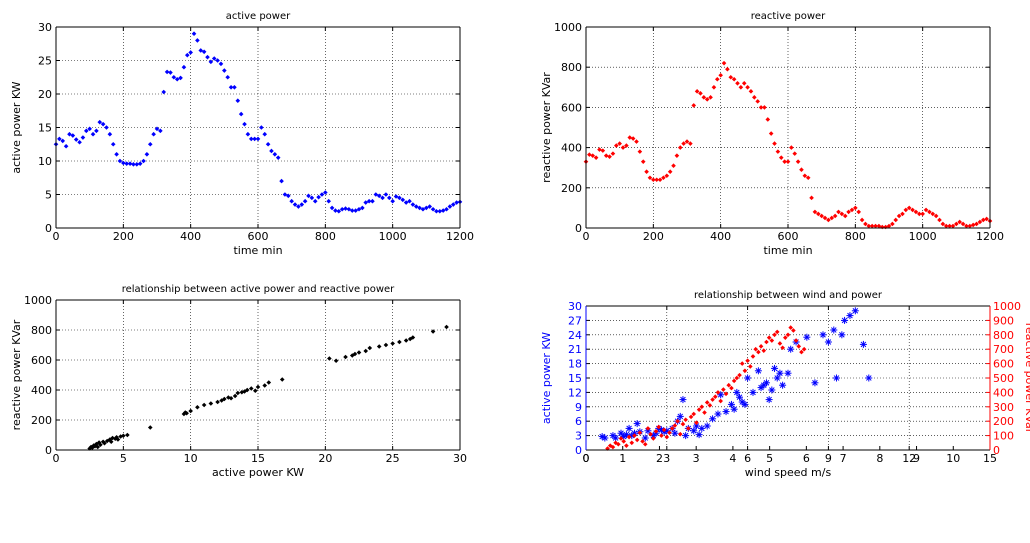 The image size is (1030, 543). What do you see at coordinates (460, 458) in the screenshot?
I see `x-tick-label: 30` at bounding box center [460, 458].